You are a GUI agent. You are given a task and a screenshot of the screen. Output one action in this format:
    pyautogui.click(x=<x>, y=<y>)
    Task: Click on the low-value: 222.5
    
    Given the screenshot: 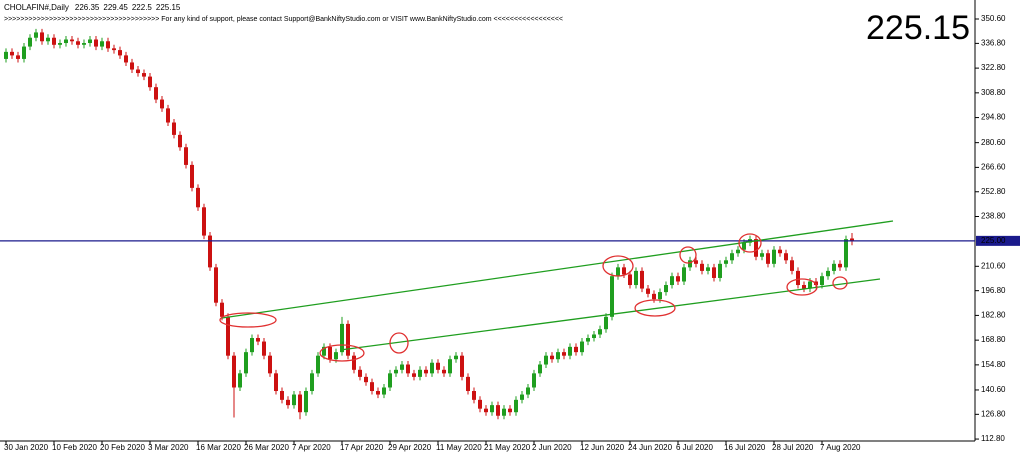 What is the action you would take?
    pyautogui.click(x=142, y=7)
    